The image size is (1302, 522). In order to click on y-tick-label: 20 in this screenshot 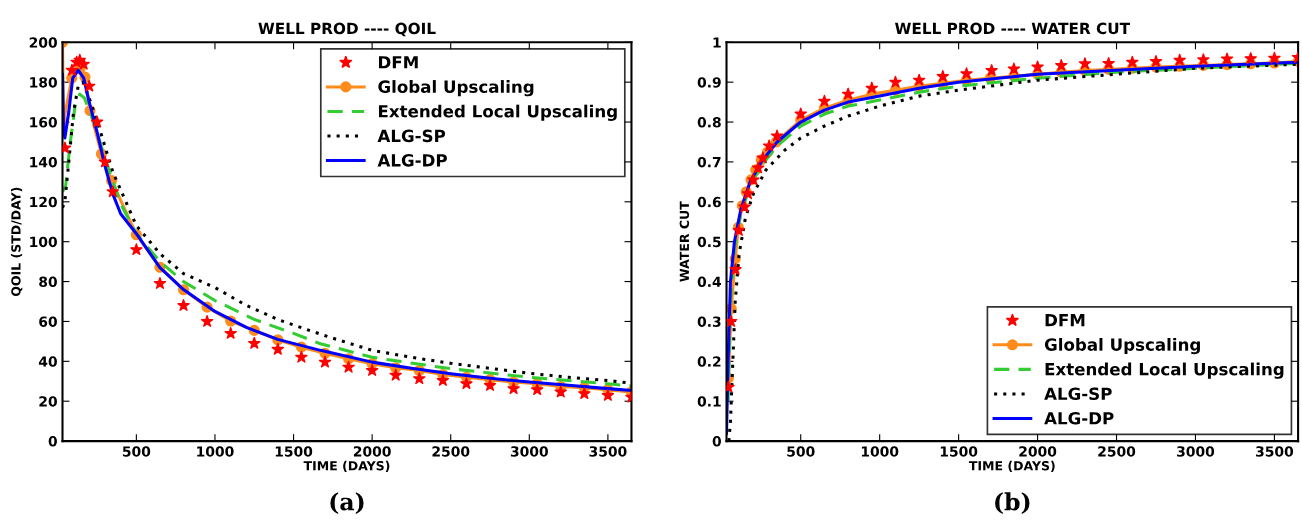, I will do `click(48, 401)`.